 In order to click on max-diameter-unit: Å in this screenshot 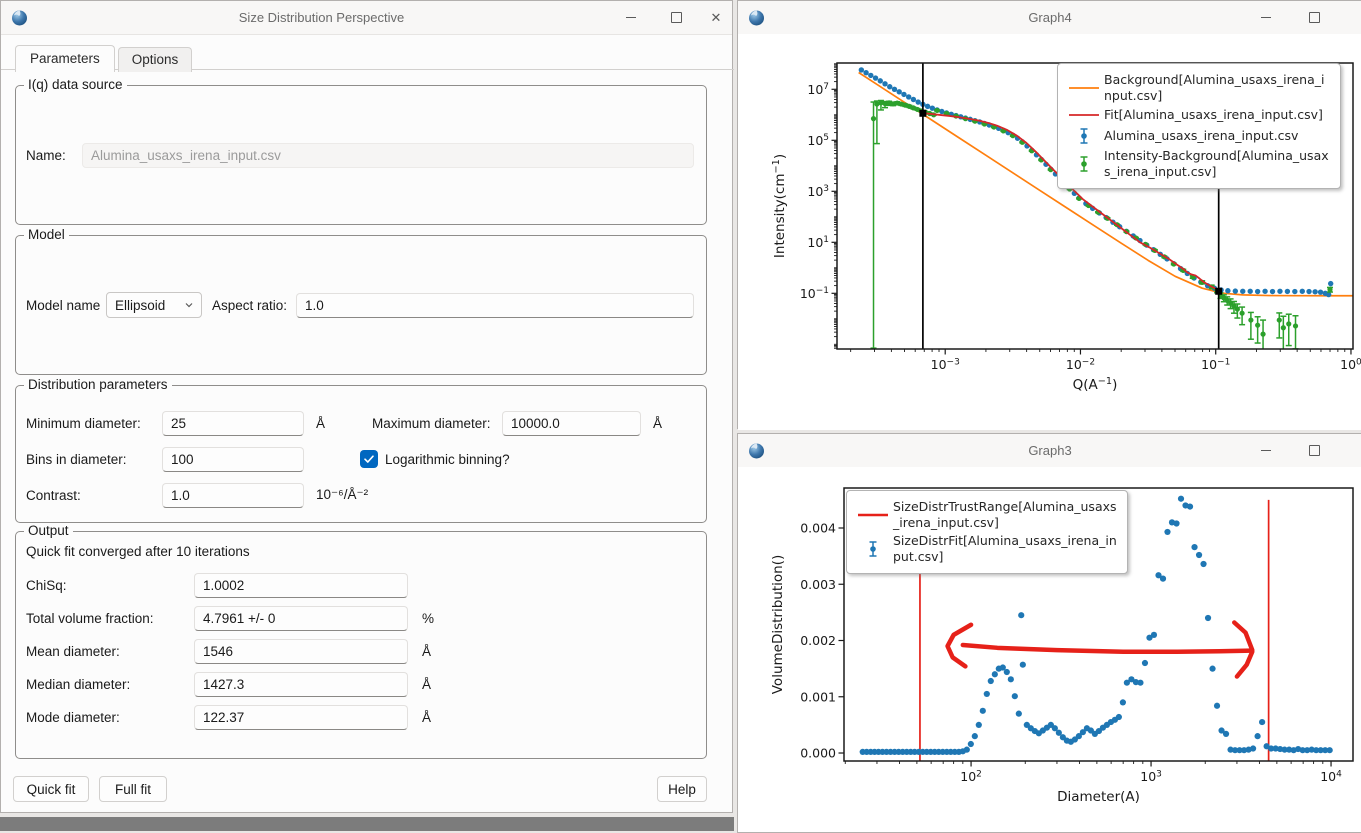, I will do `click(658, 423)`.